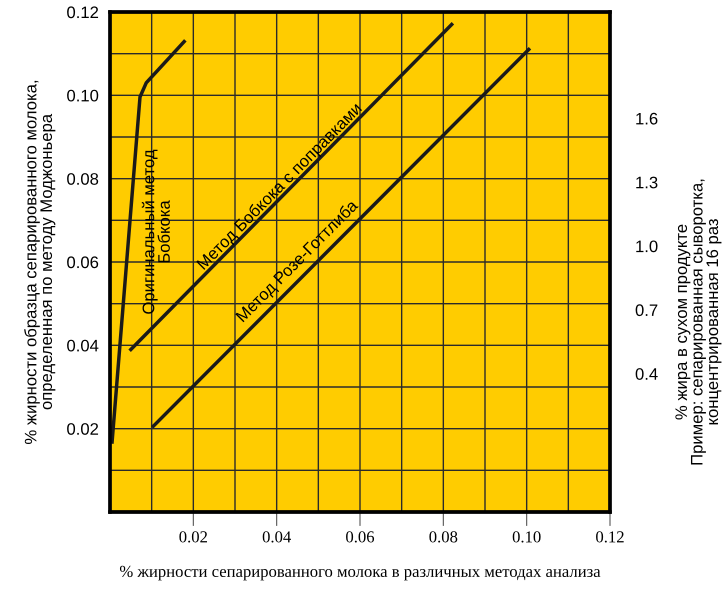 The width and height of the screenshot is (728, 589). I want to click on y-tick-label: 0.08, so click(82, 179).